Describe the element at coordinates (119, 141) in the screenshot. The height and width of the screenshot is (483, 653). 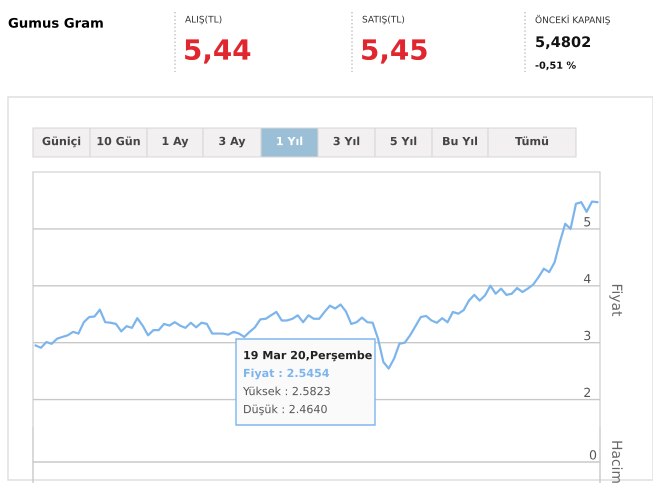
I see `text: 10 Gün` at that location.